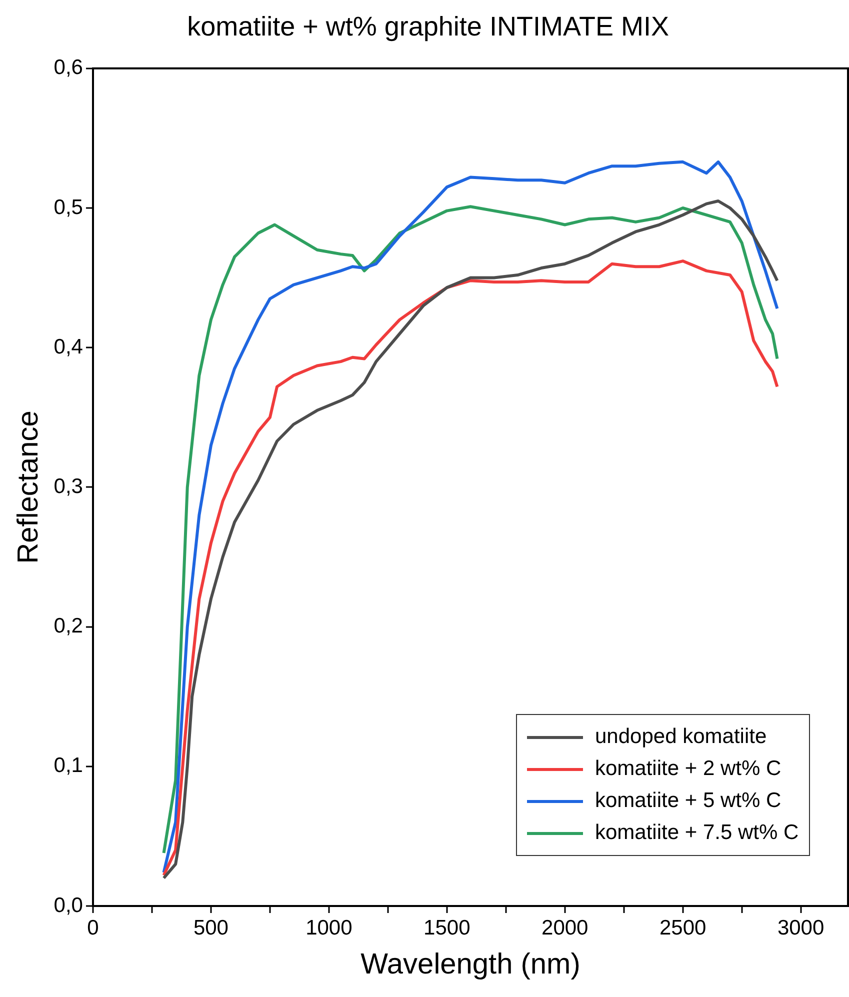 The height and width of the screenshot is (997, 849). What do you see at coordinates (682, 928) in the screenshot?
I see `x-tick-label: 2500` at bounding box center [682, 928].